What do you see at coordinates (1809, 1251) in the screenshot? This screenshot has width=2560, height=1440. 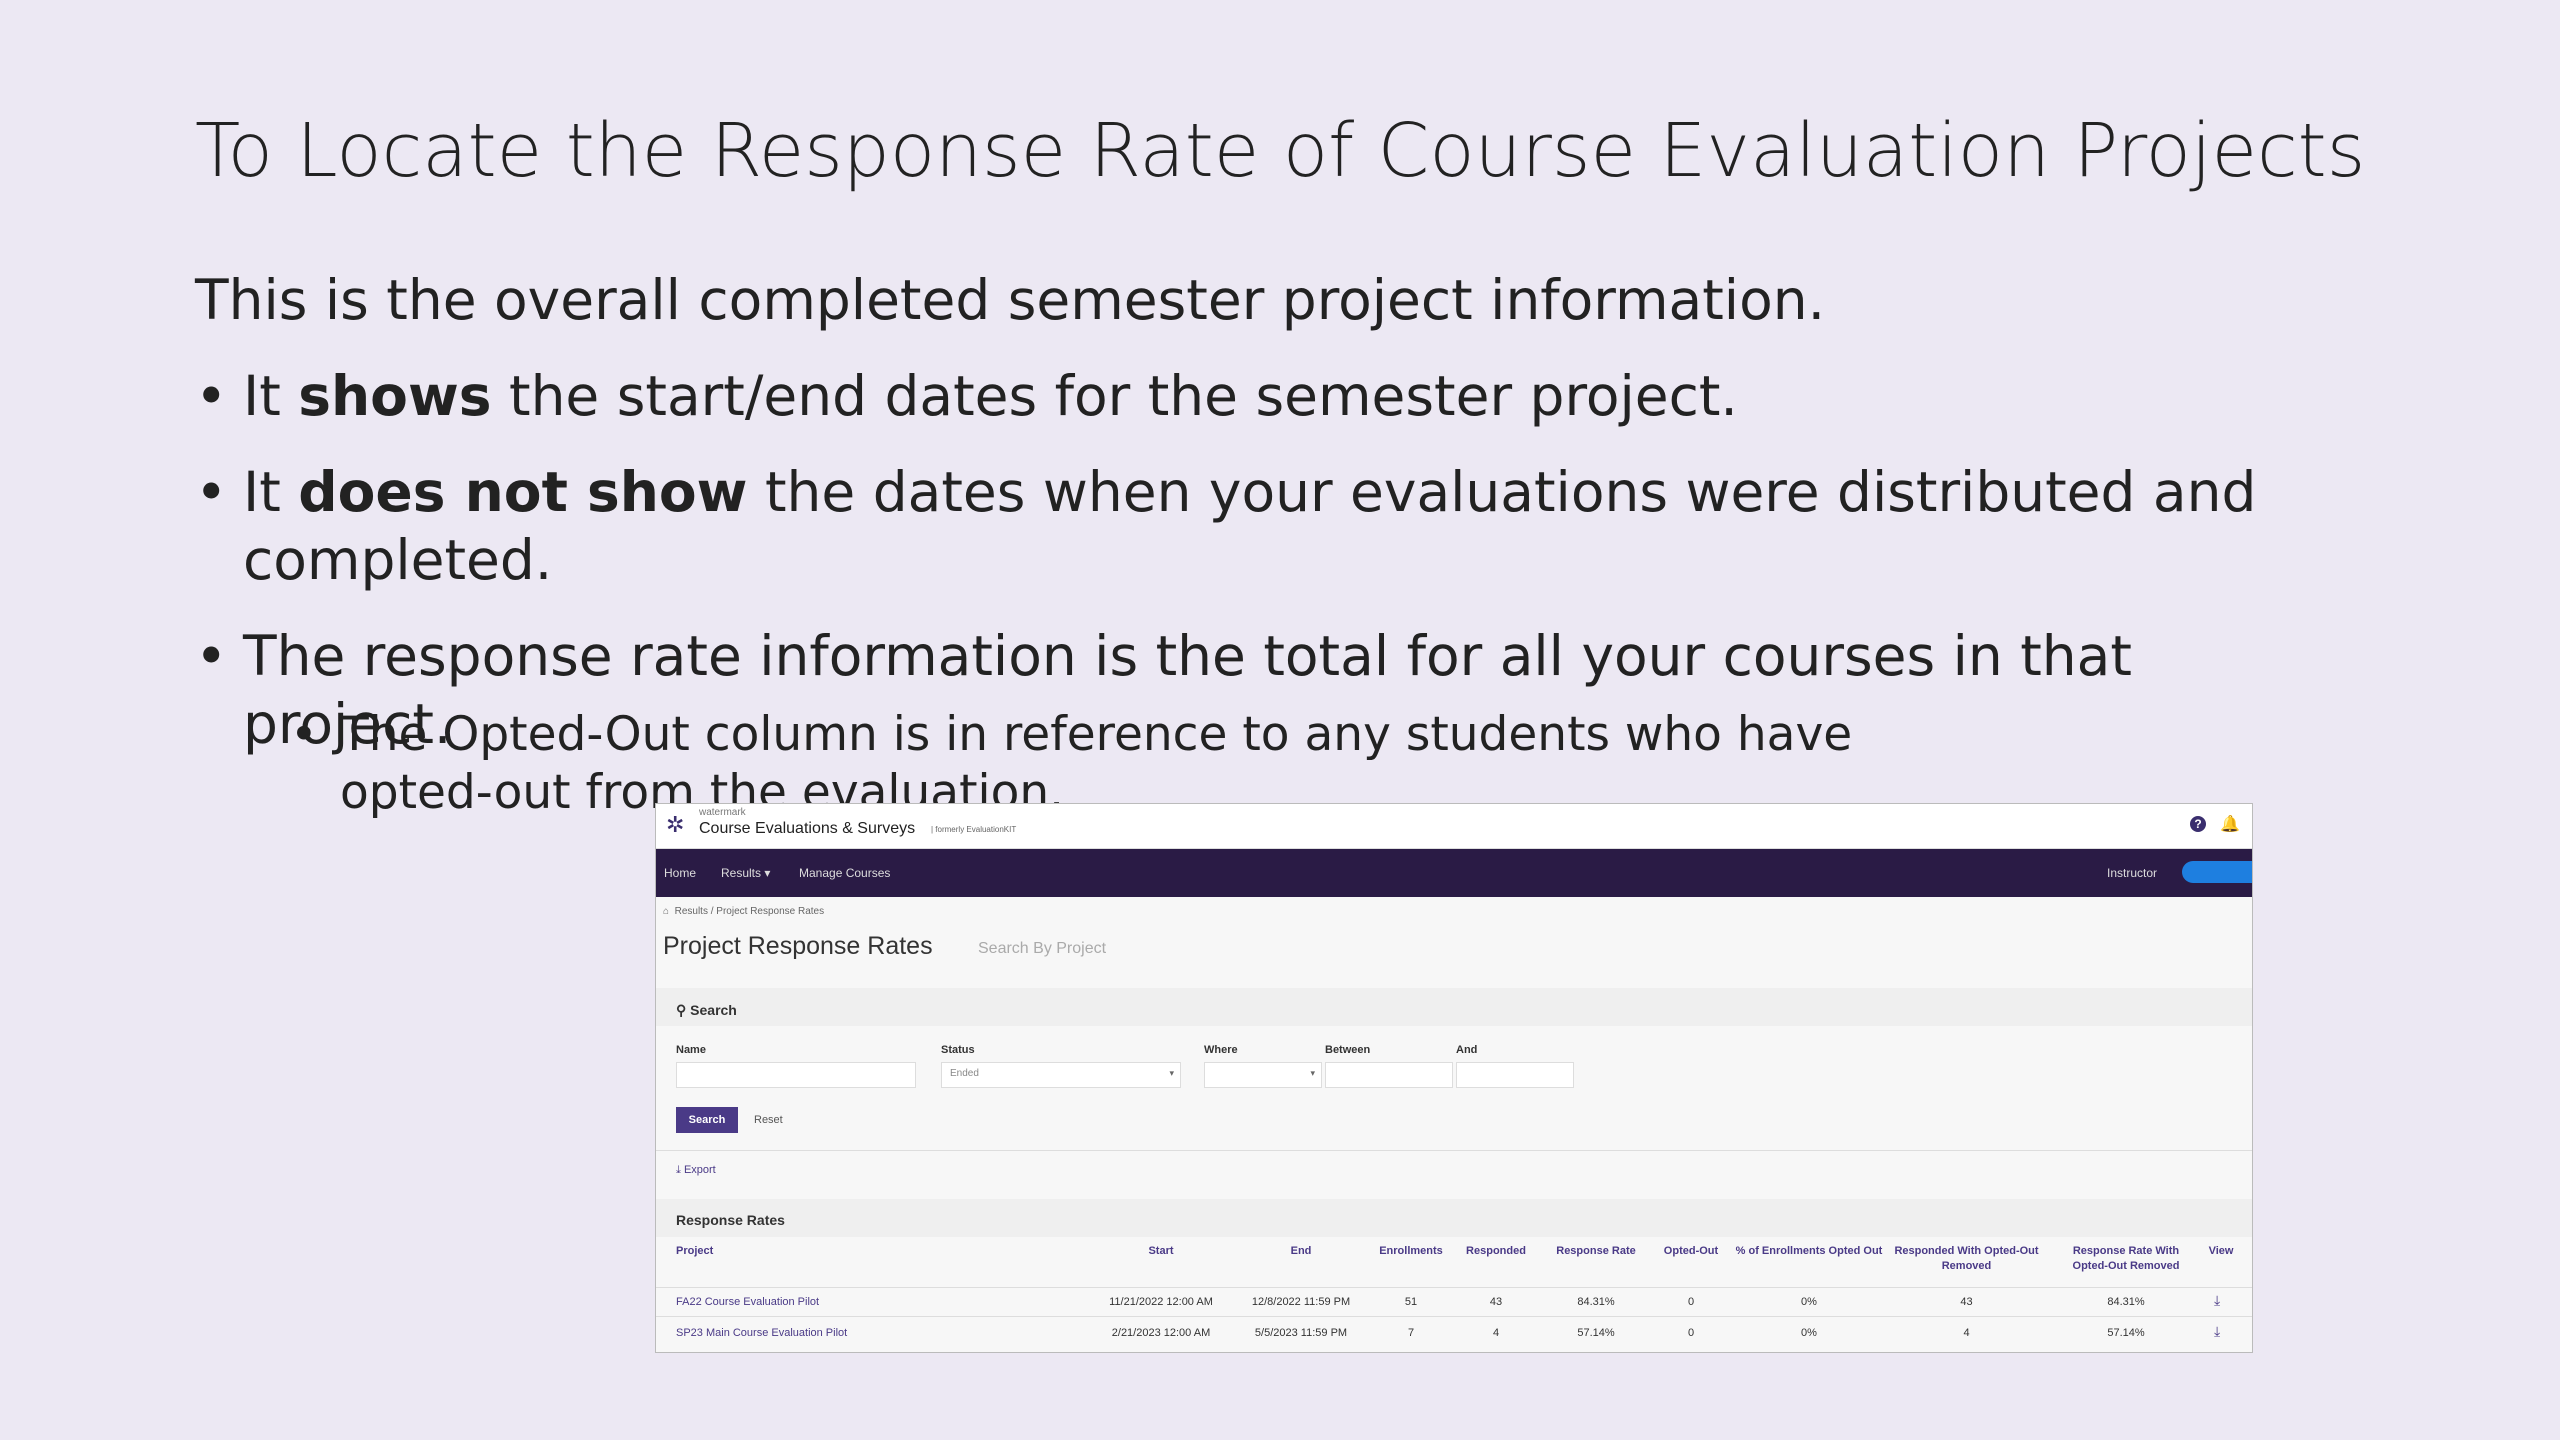 I see `col-pct-opted-out: % of Enrollments Opted Out` at bounding box center [1809, 1251].